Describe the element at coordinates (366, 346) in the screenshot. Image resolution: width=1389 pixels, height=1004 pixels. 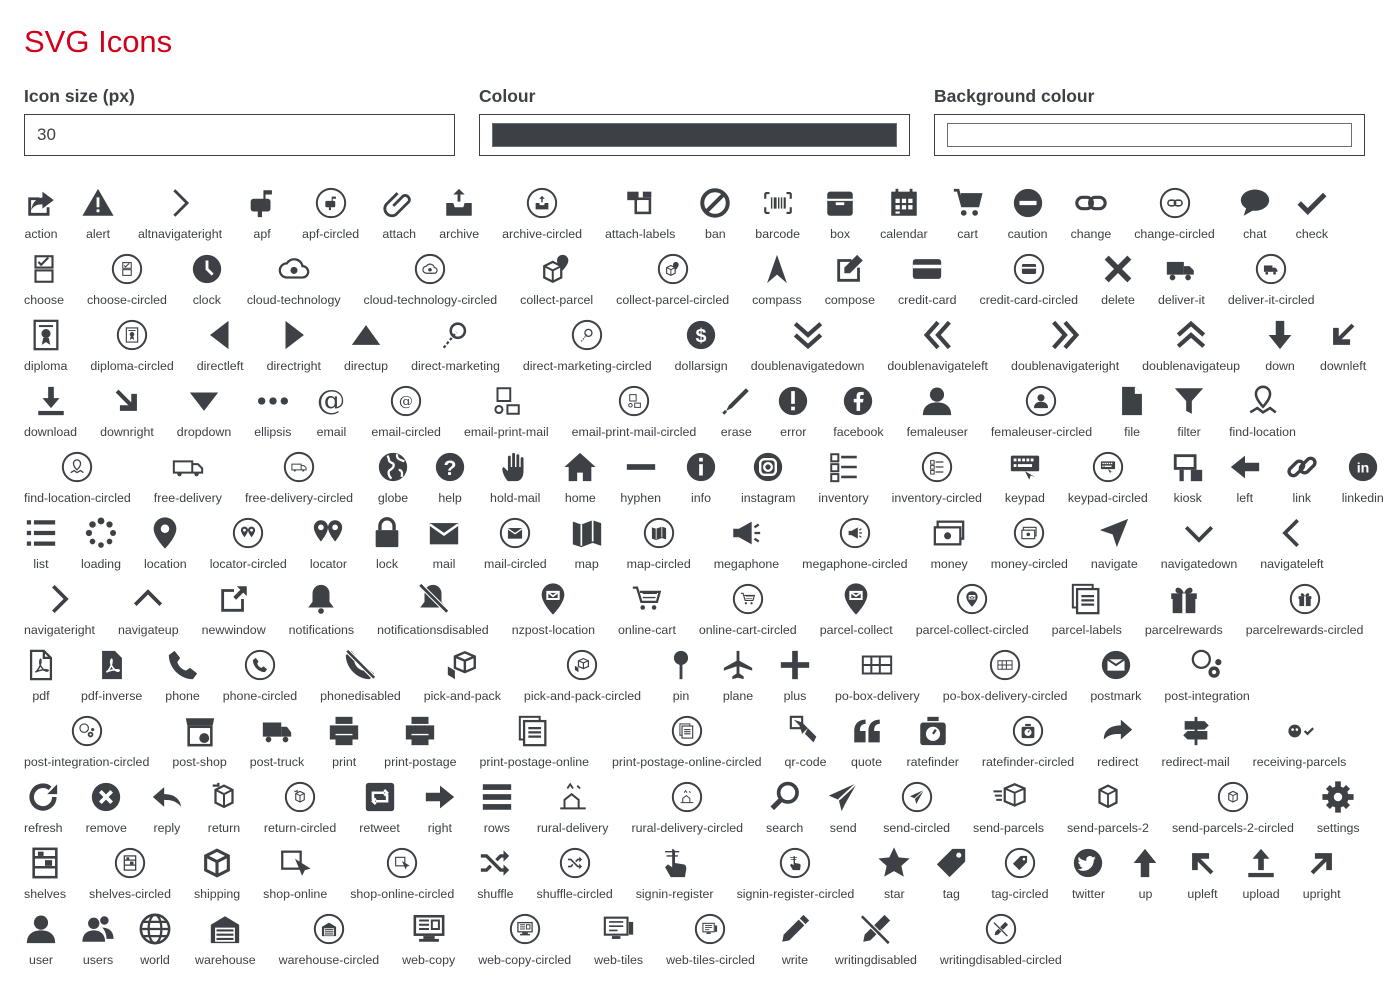
I see `icon-tile-directup: directup` at that location.